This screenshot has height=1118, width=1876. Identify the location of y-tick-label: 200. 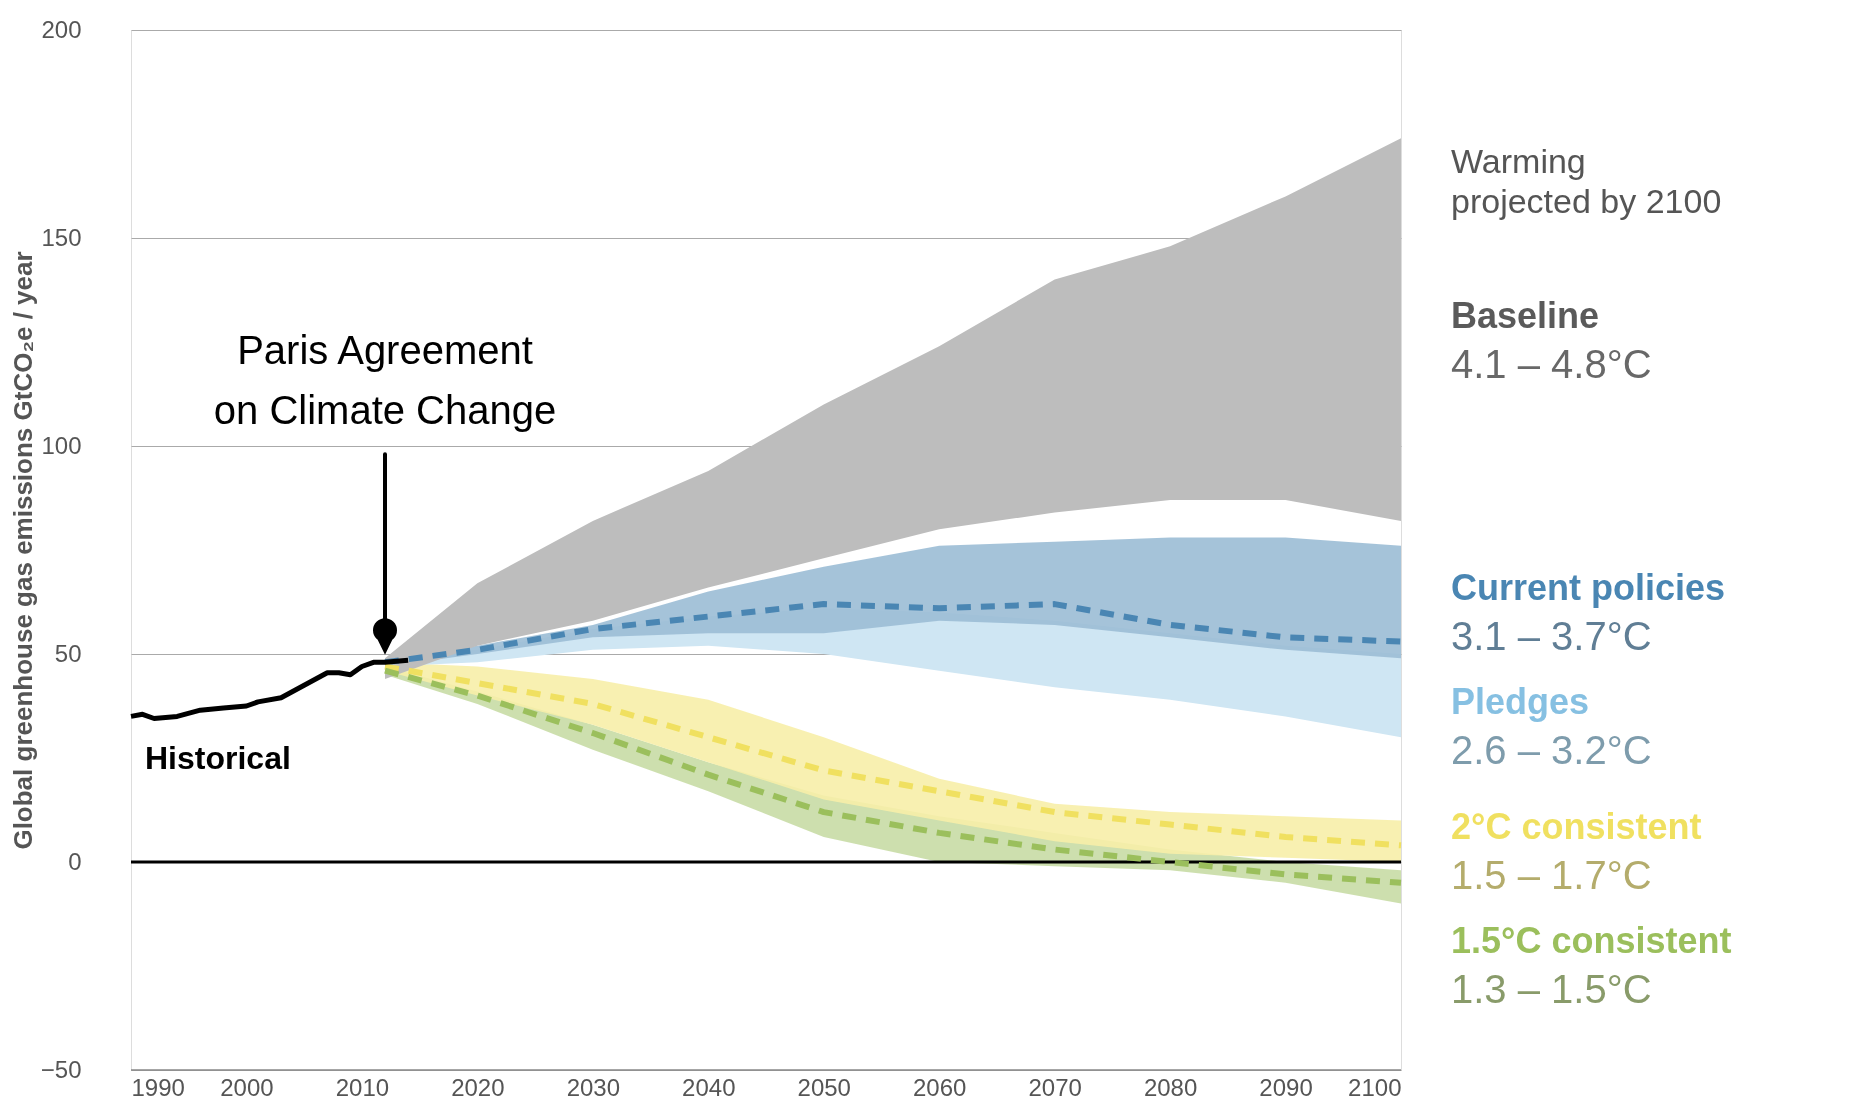
(61, 29).